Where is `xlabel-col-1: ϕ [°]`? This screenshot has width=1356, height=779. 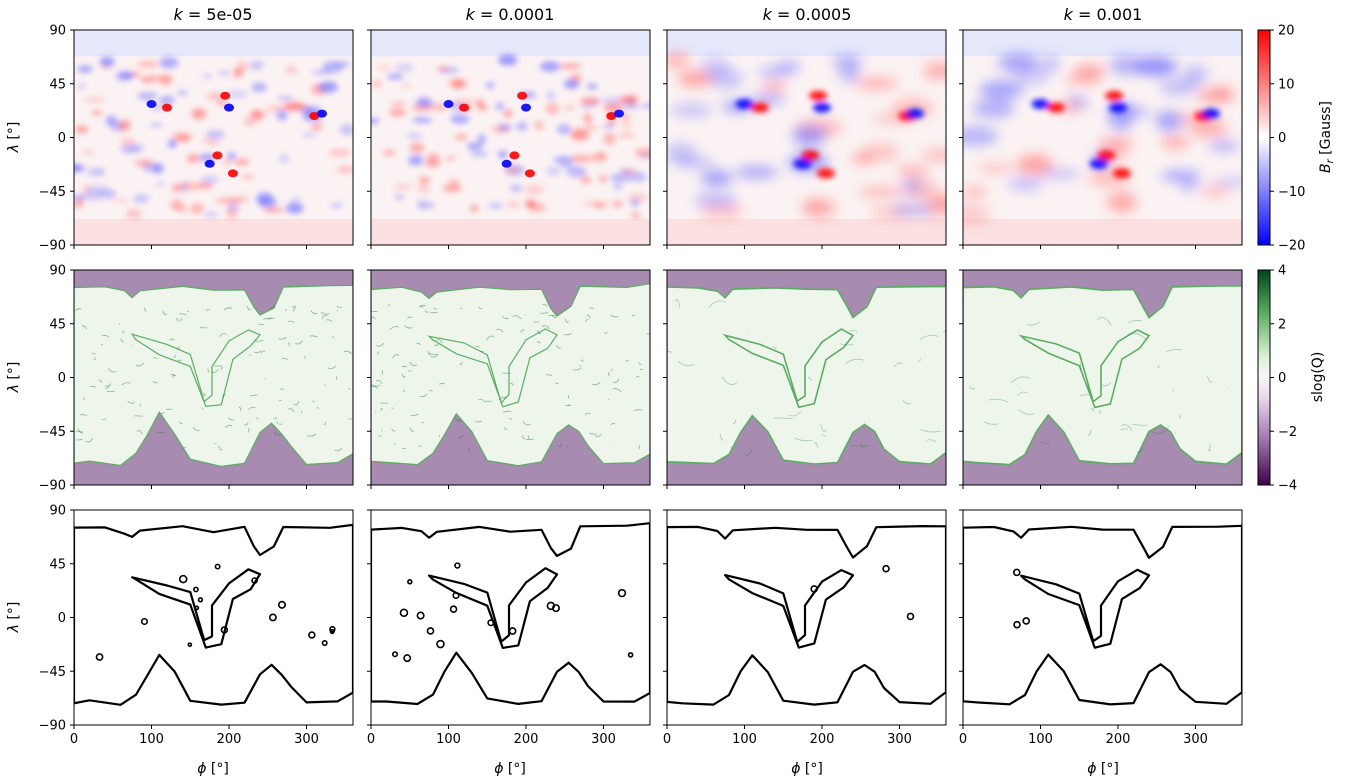
xlabel-col-1: ϕ [°] is located at coordinates (510, 769).